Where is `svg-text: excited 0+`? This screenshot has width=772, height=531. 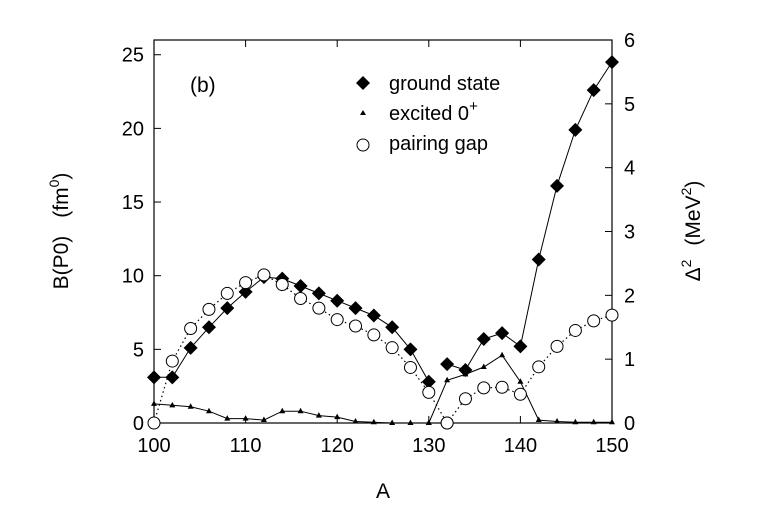 svg-text: excited 0+ is located at coordinates (433, 111).